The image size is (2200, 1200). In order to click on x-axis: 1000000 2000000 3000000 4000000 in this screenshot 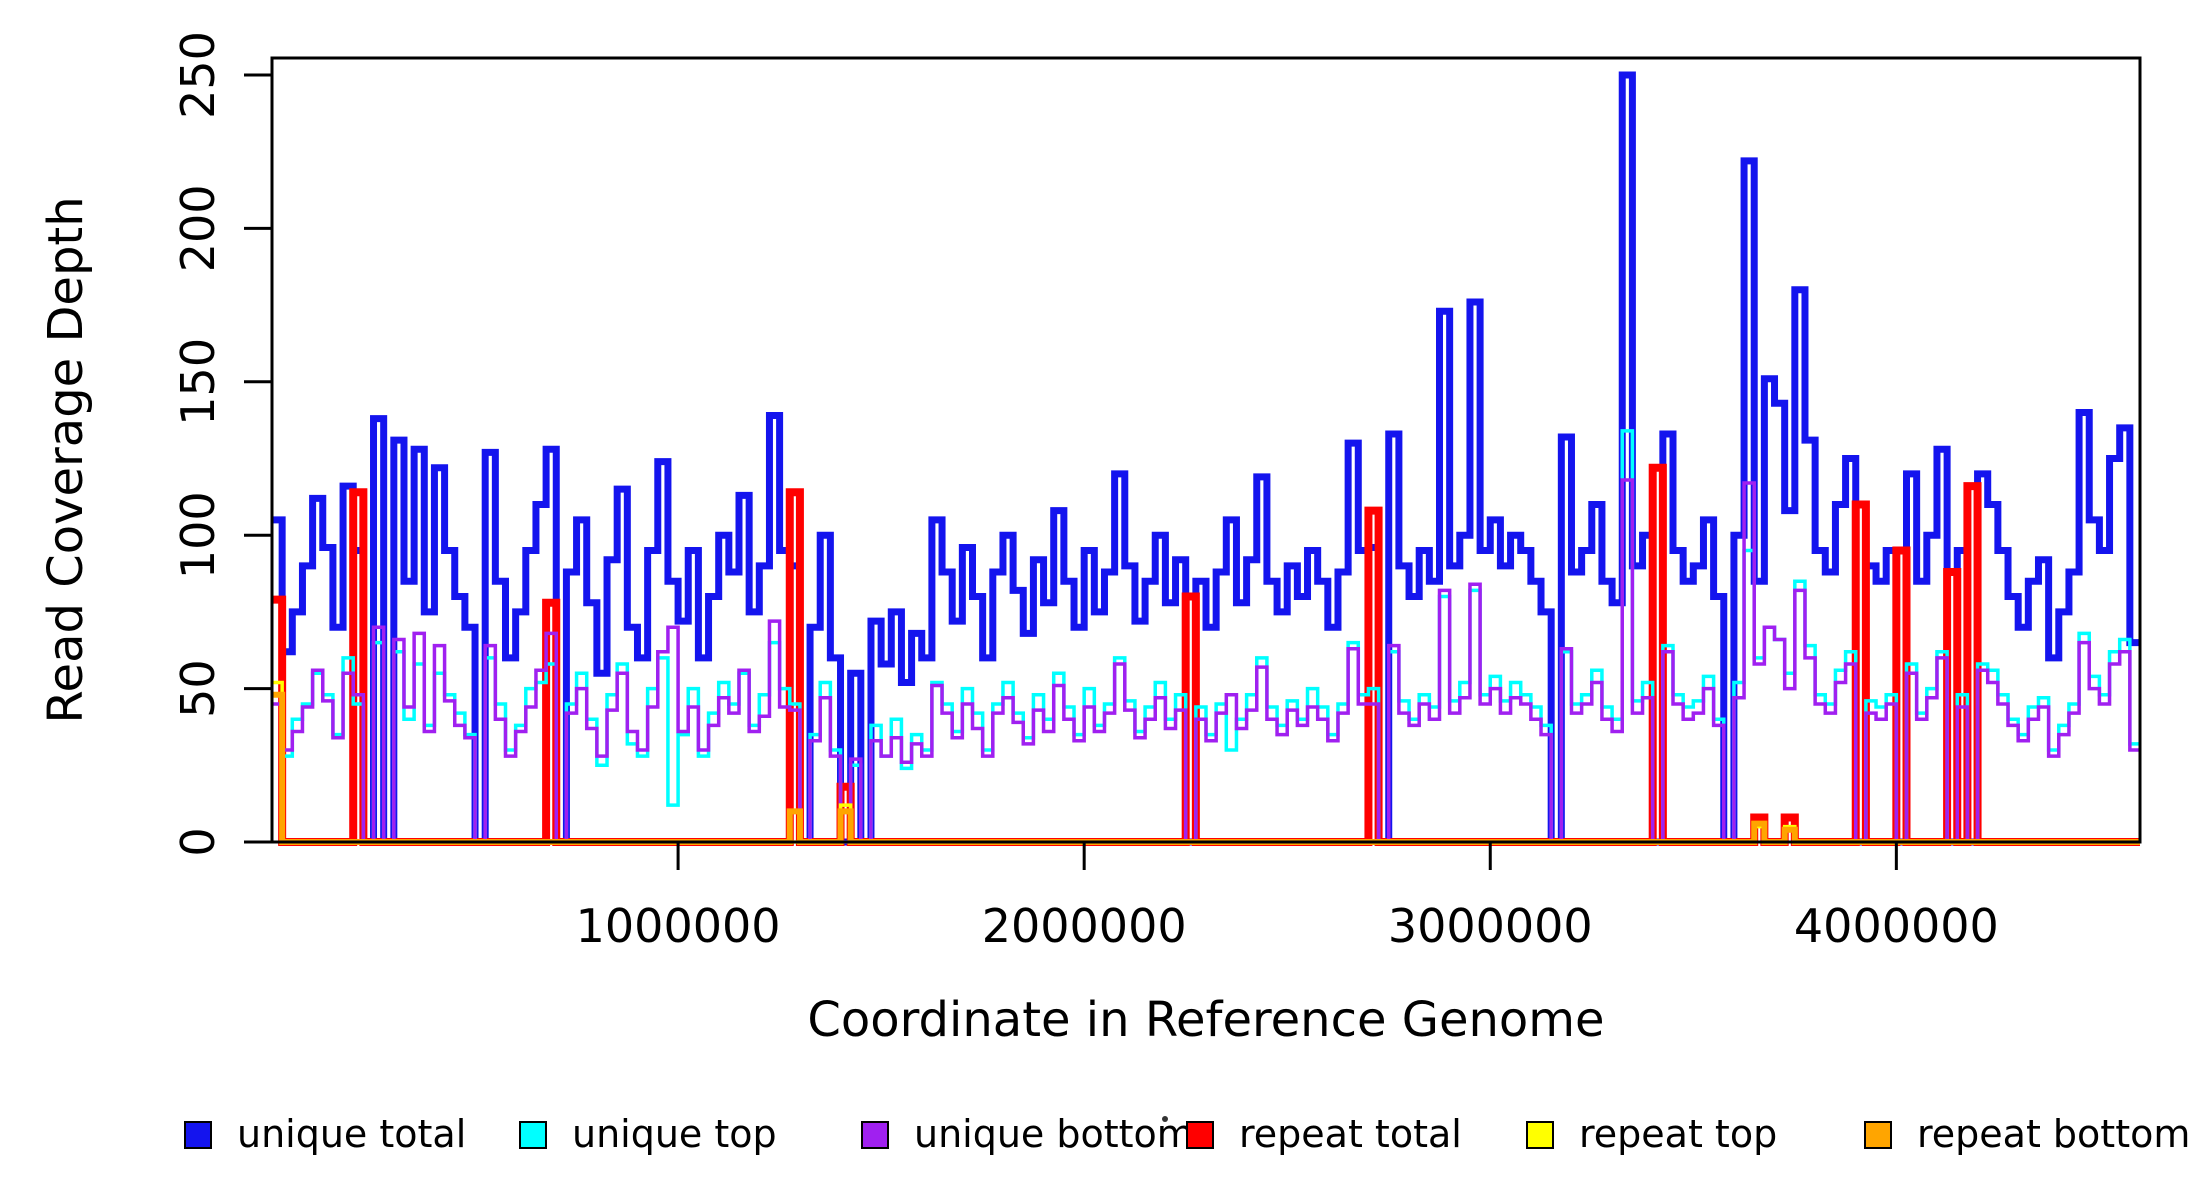, I will do `click(1287, 897)`.